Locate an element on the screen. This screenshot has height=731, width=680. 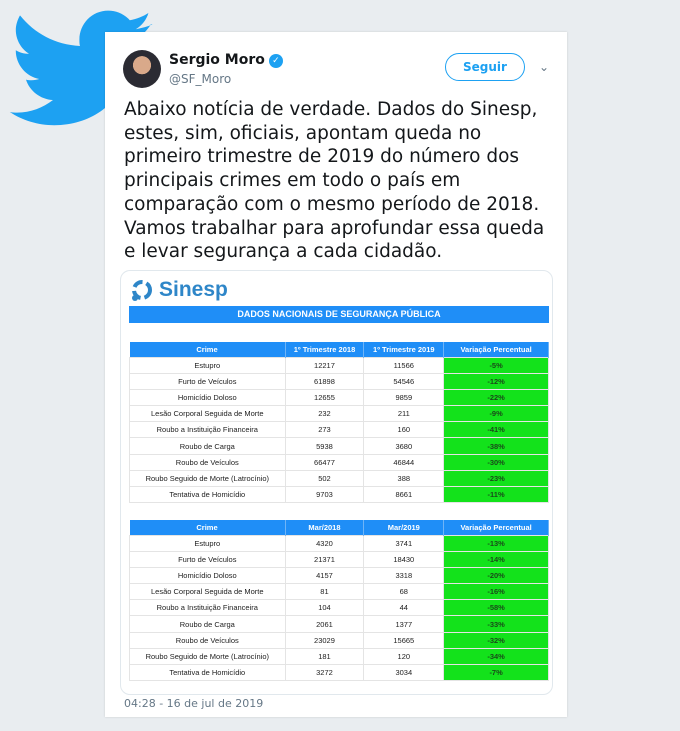
avatar is located at coordinates (142, 69).